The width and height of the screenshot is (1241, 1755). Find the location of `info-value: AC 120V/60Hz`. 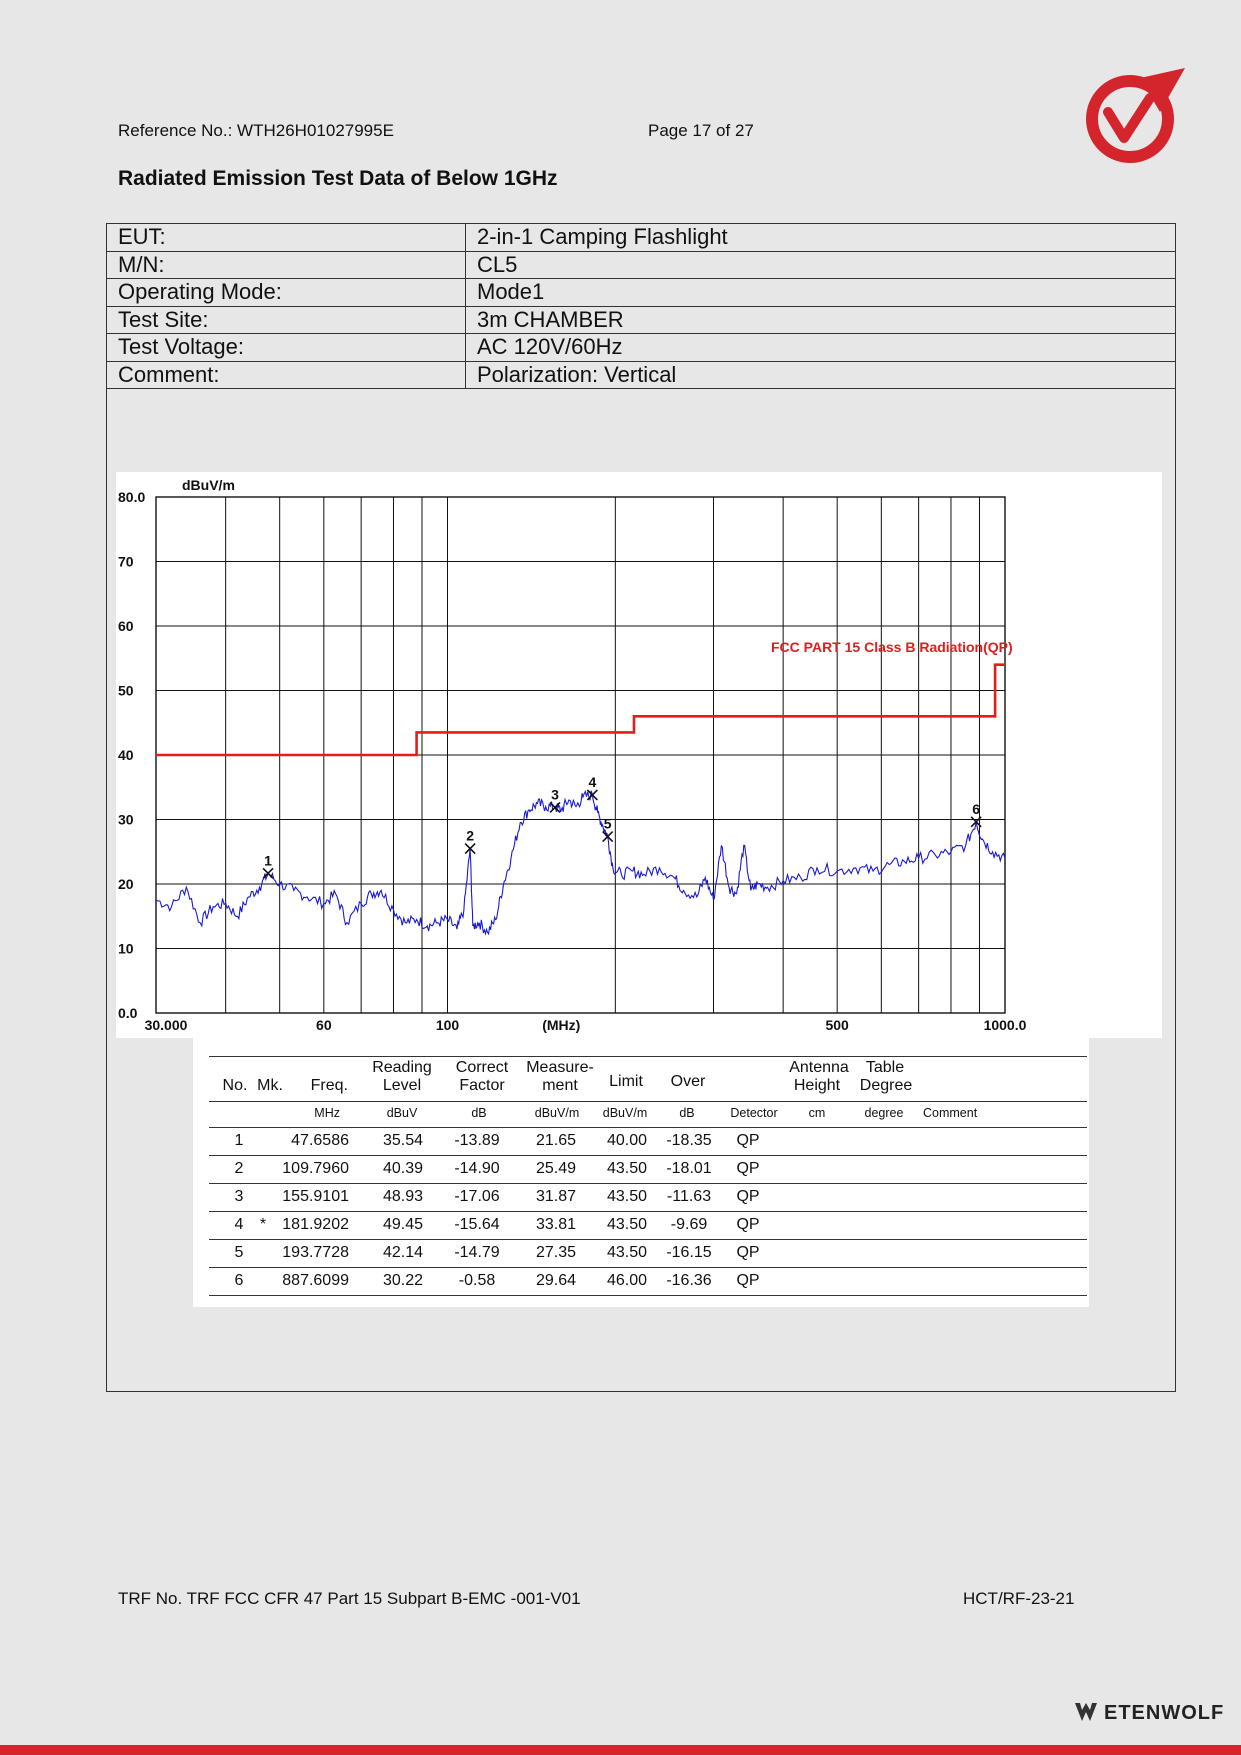

info-value: AC 120V/60Hz is located at coordinates (820, 347).